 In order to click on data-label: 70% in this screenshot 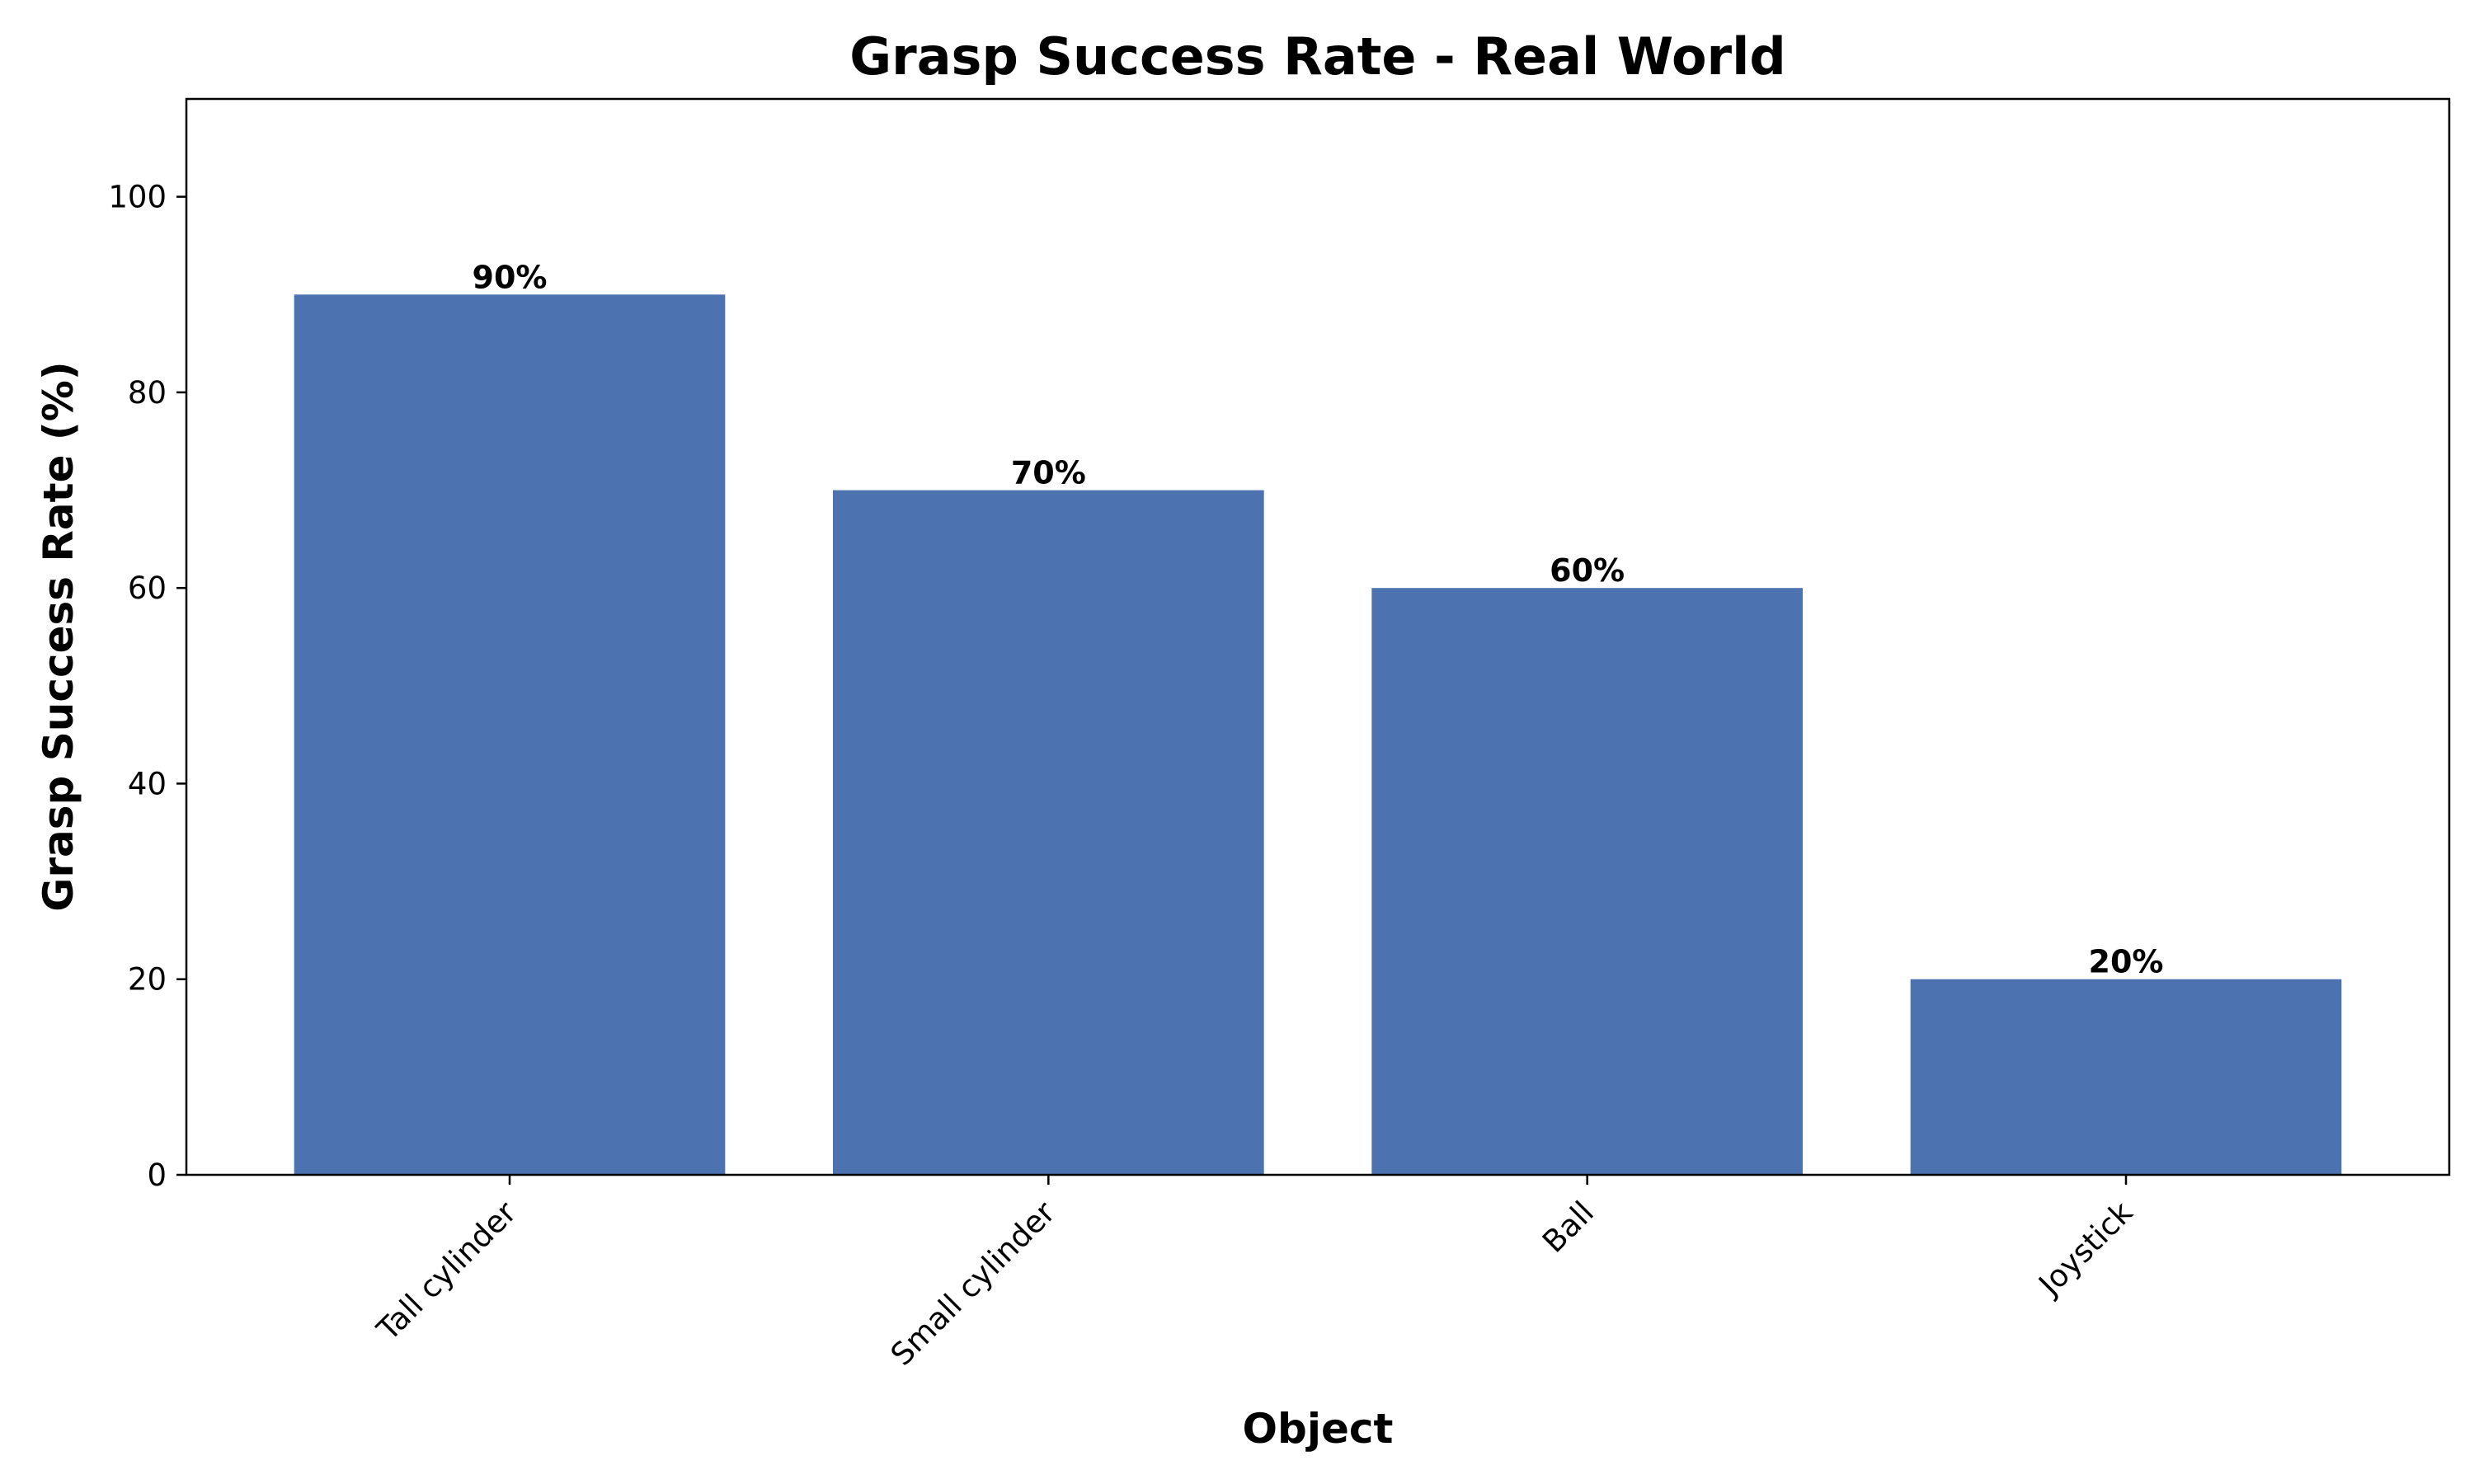, I will do `click(1048, 473)`.